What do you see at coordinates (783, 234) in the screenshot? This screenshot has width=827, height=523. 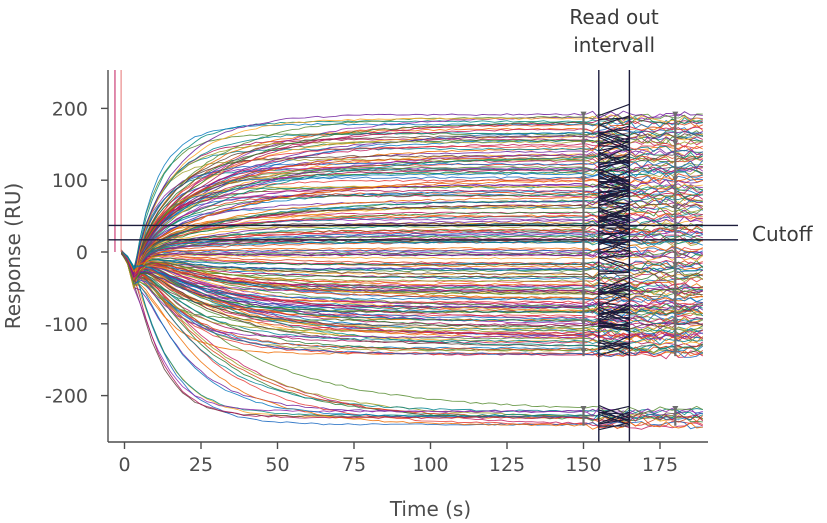 I see `cutoff-label: Cutoff` at bounding box center [783, 234].